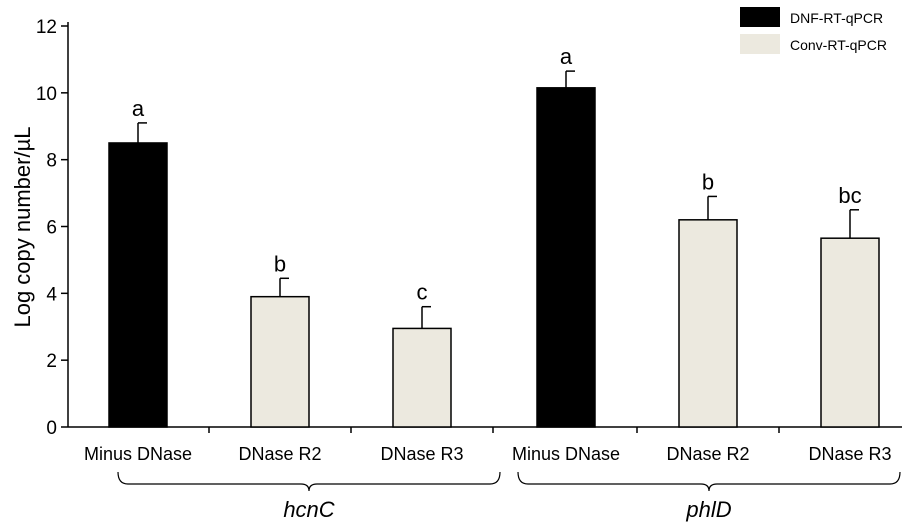 The image size is (907, 525). Describe the element at coordinates (46, 94) in the screenshot. I see `y-tick-label: 10` at that location.